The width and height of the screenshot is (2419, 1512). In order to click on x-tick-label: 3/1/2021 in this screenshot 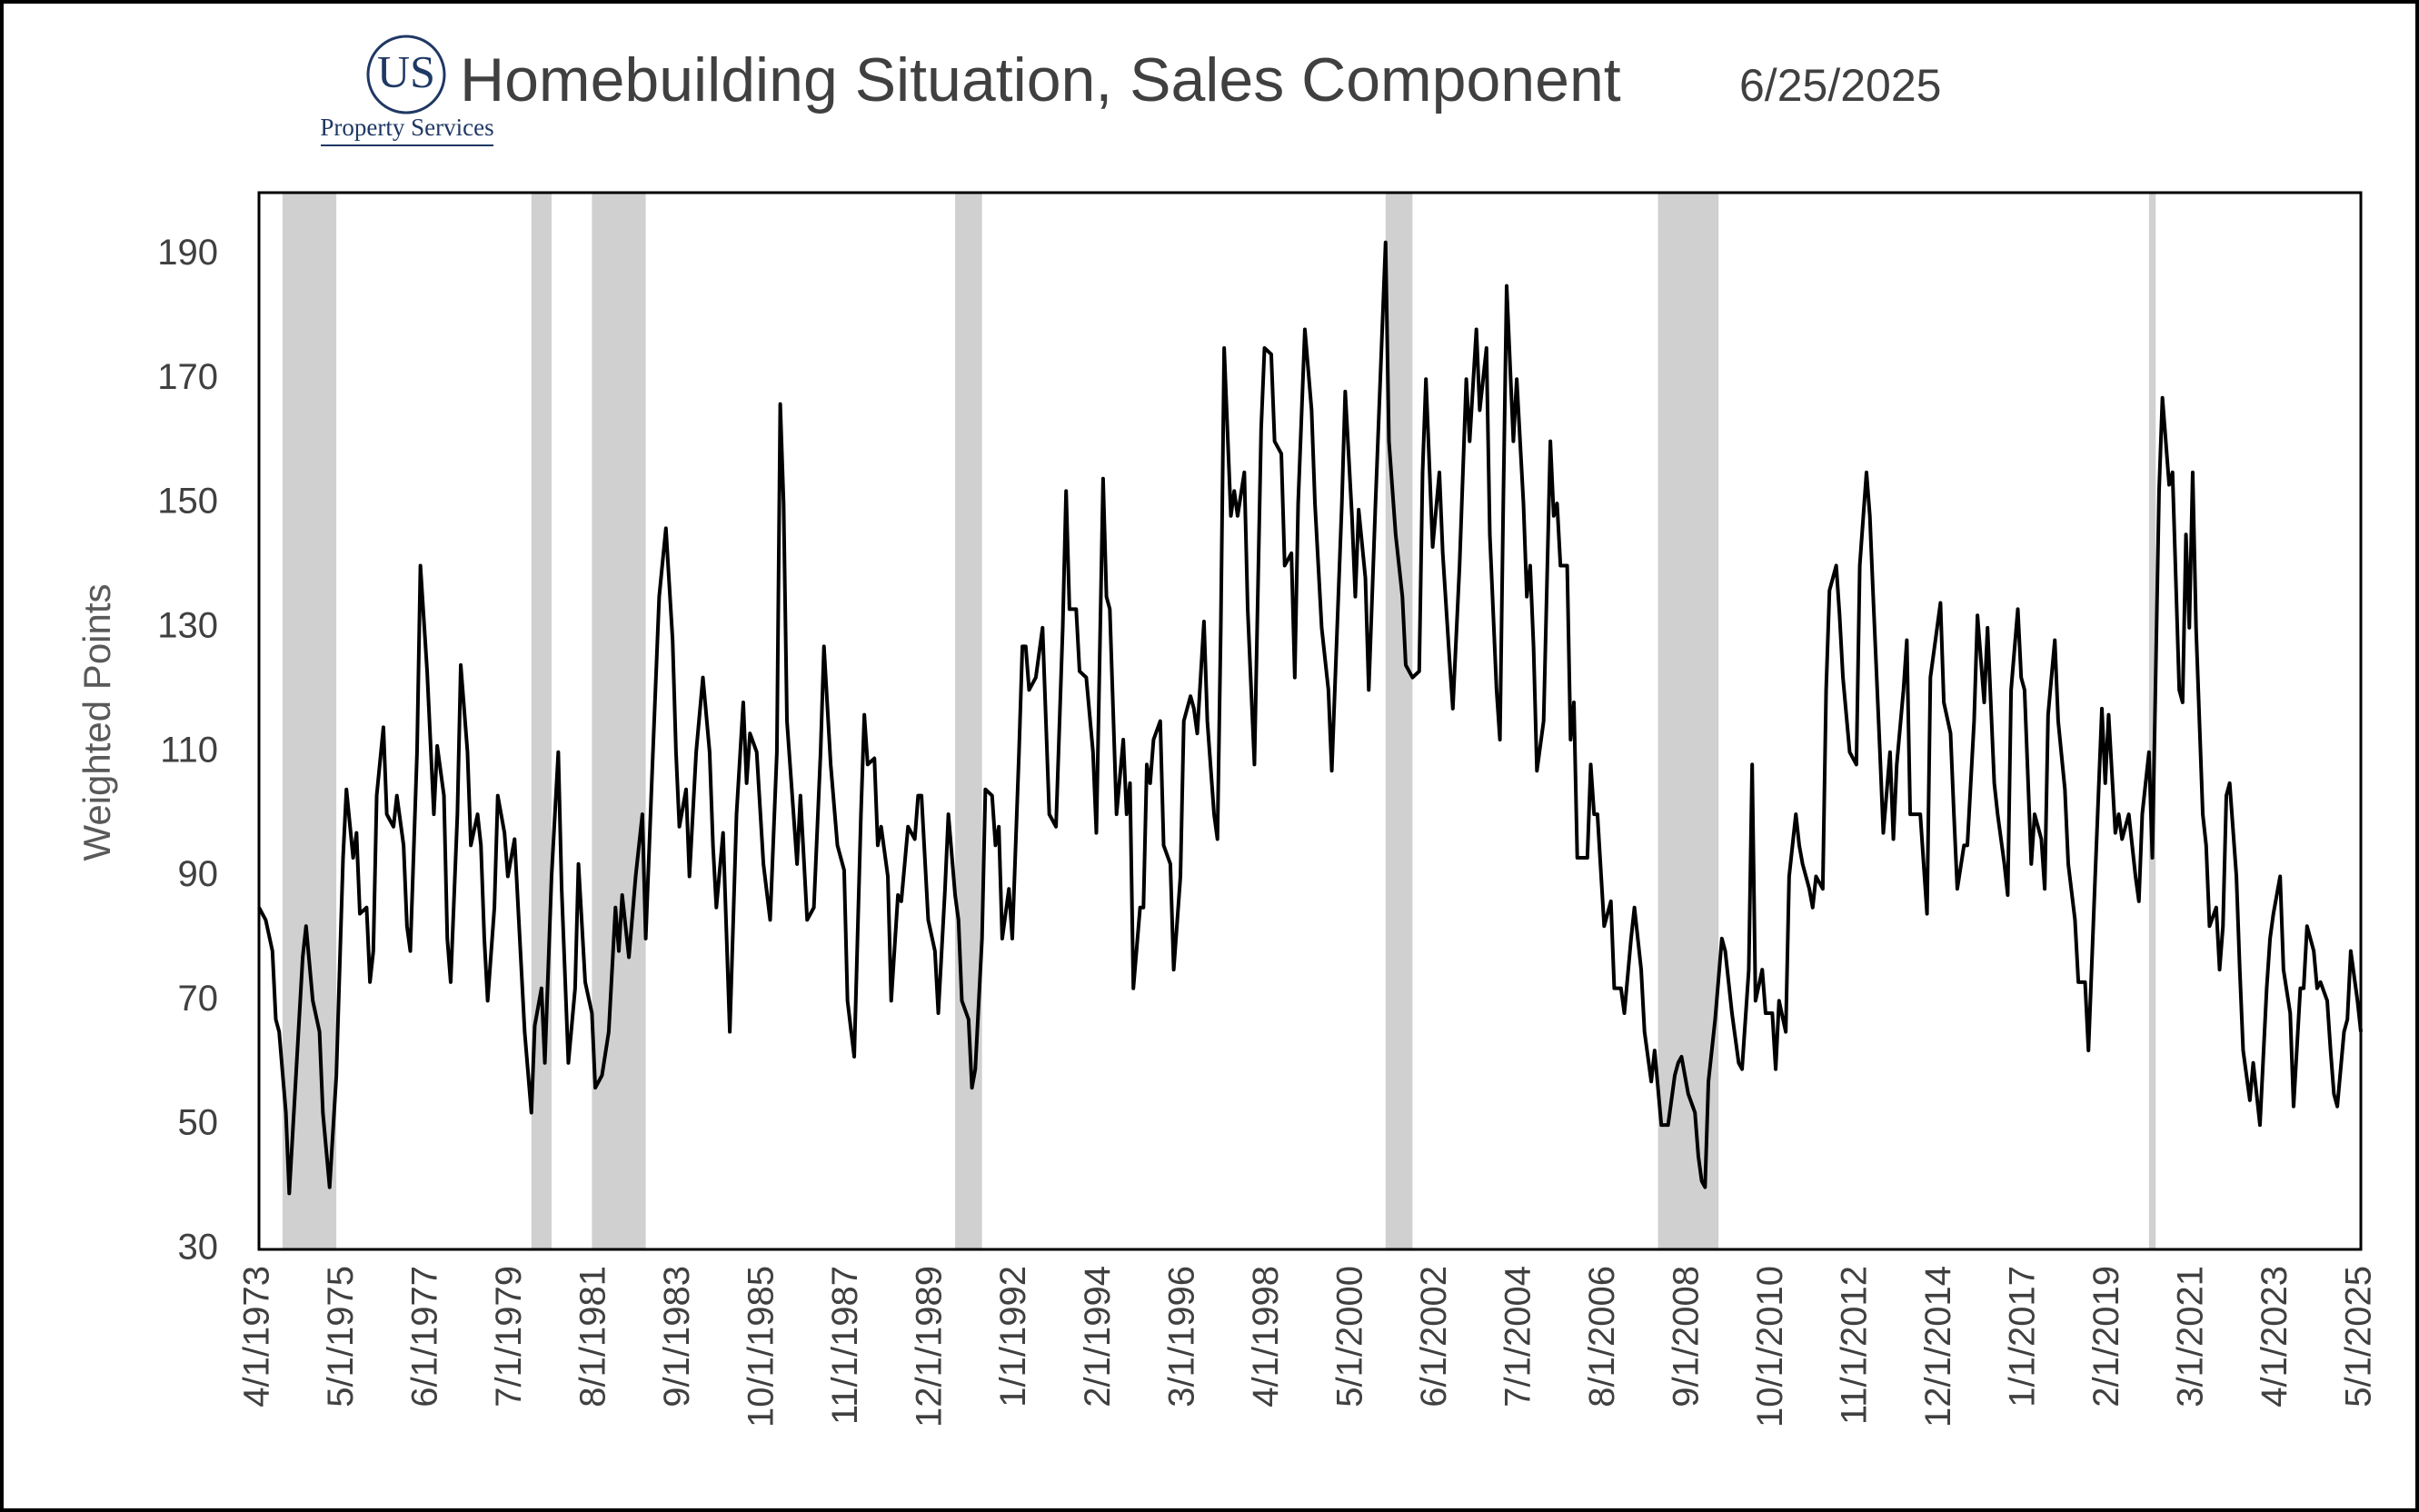, I will do `click(2191, 1337)`.